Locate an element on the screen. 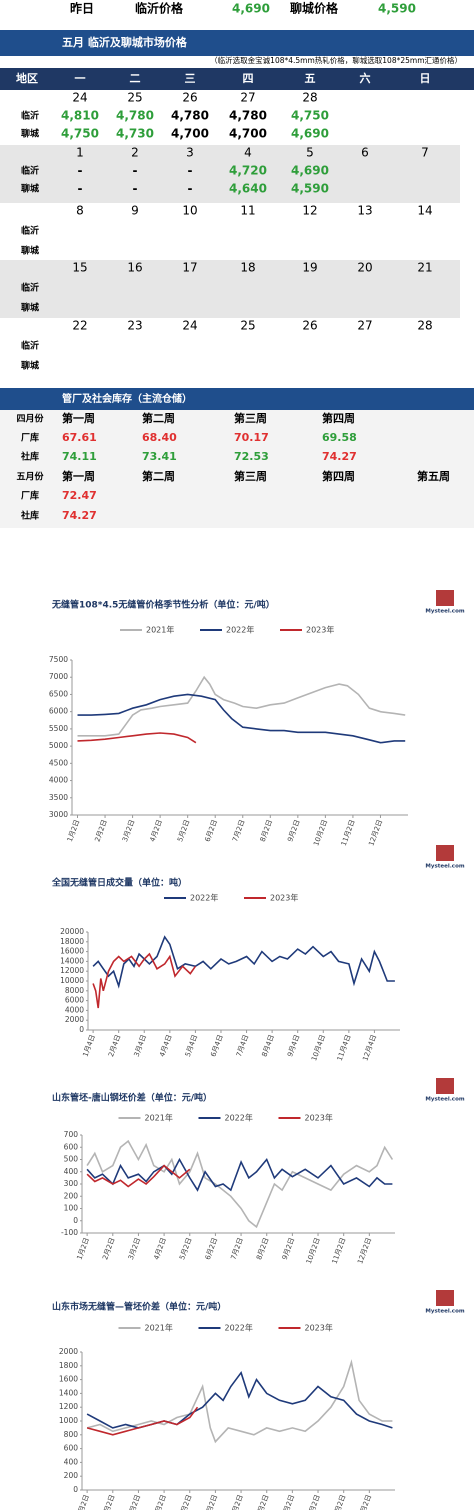 This screenshot has height=1510, width=474. date: 3 is located at coordinates (190, 153).